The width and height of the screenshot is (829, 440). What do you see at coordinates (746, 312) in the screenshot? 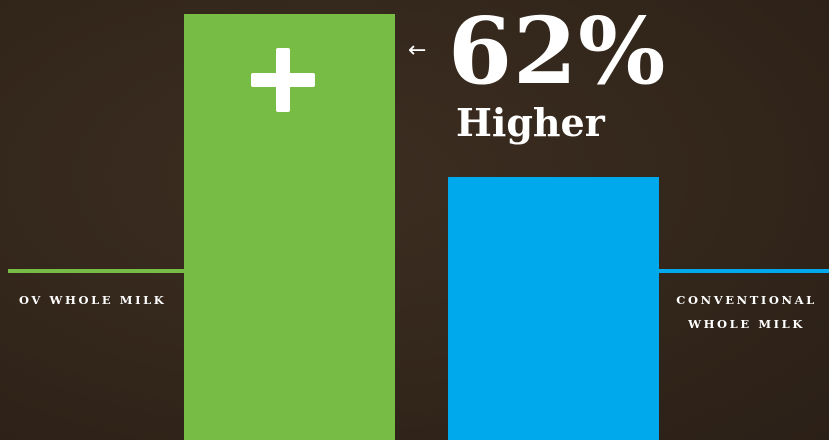
I see `category-label-conventional: CONVENTIONAL WHOLE MILK` at bounding box center [746, 312].